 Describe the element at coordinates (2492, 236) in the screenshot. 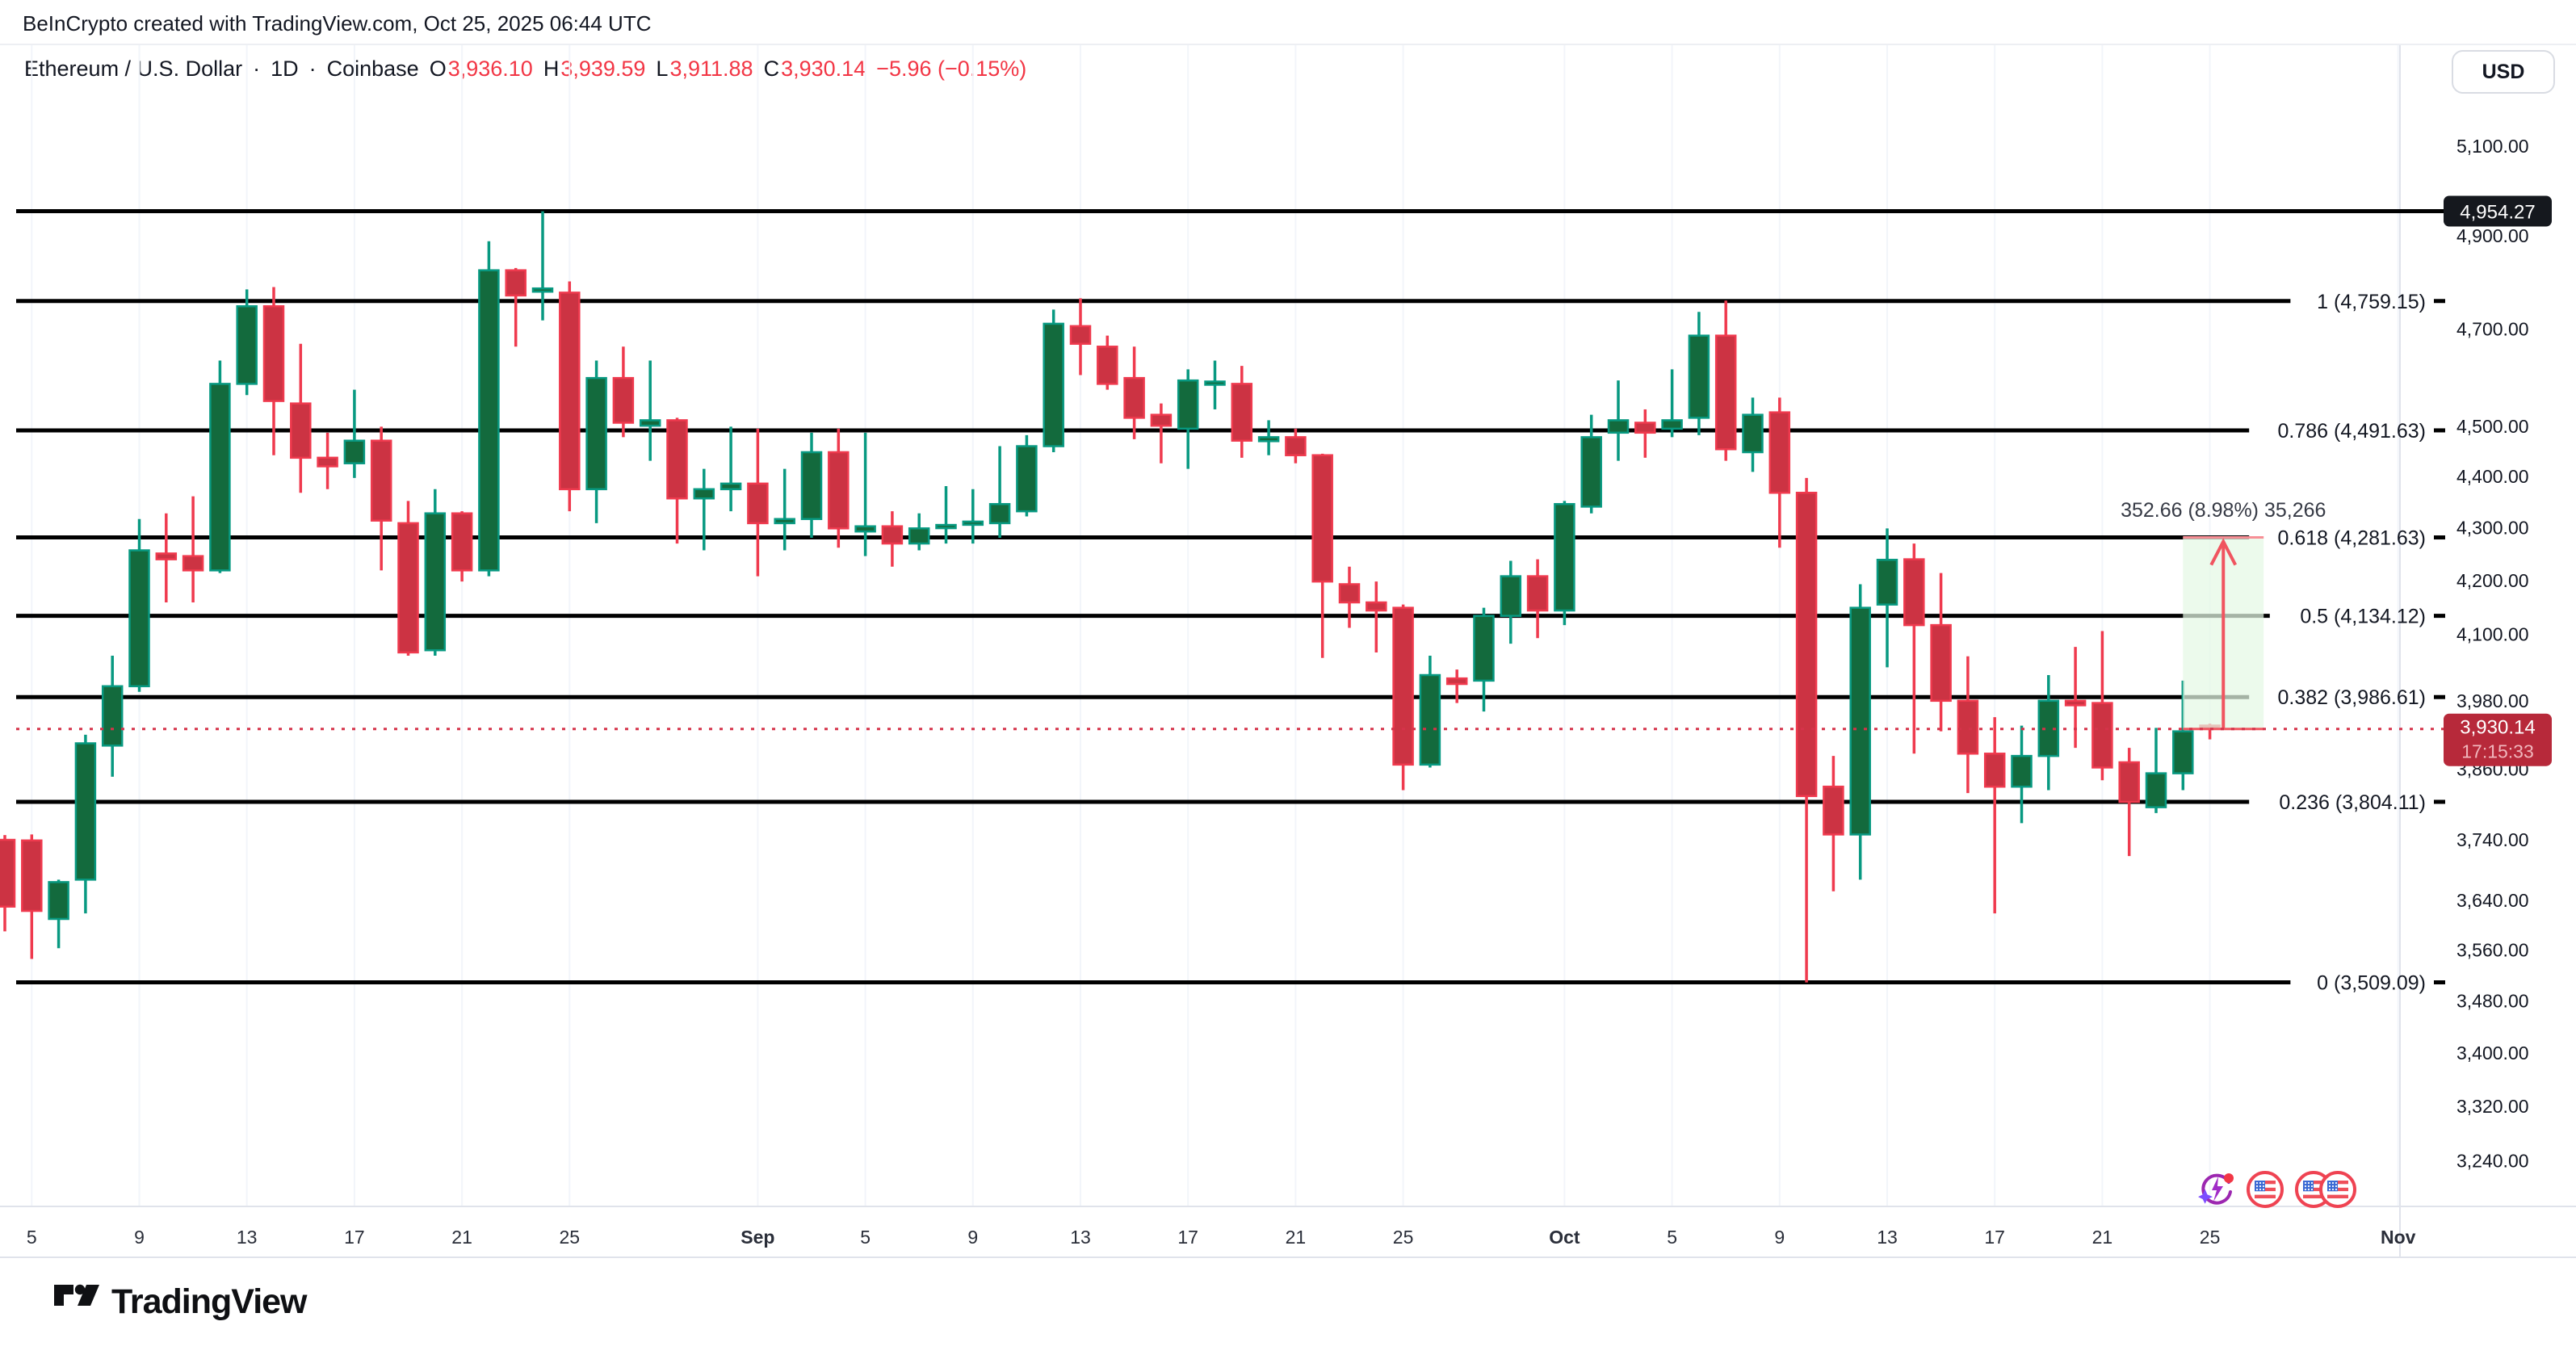

I see `svg-text: 4,900.00` at that location.